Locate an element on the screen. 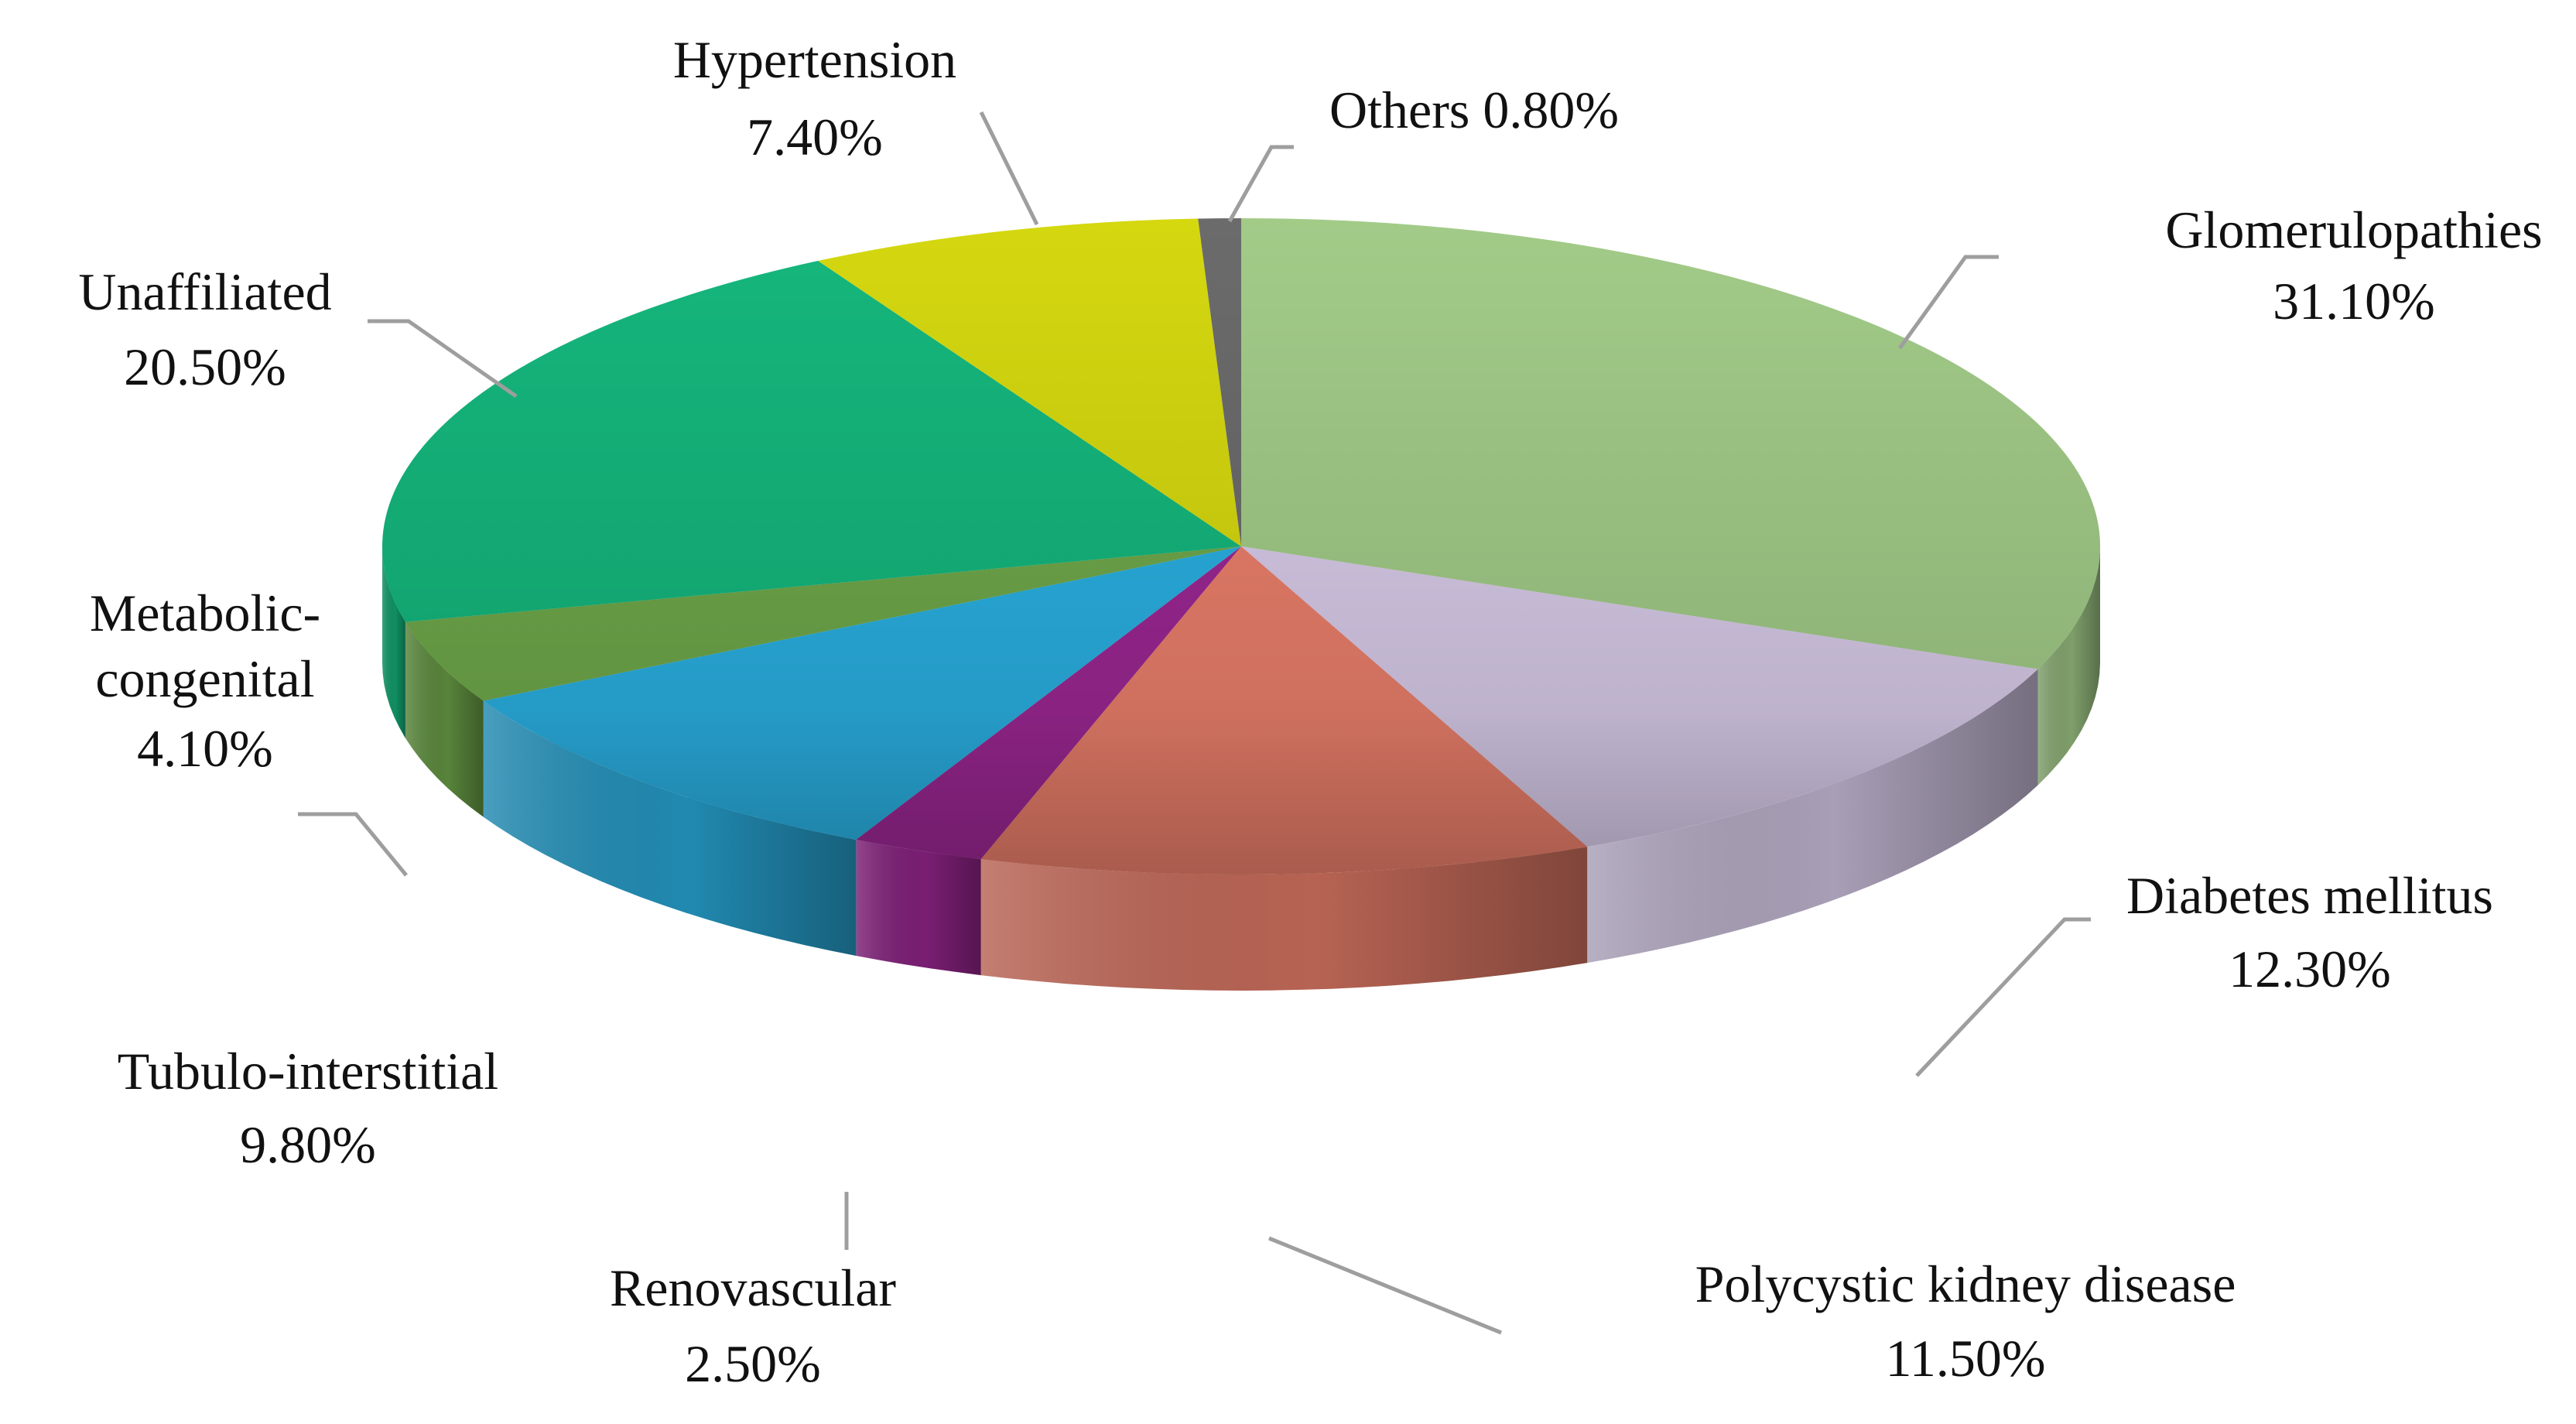 Image resolution: width=2576 pixels, height=1424 pixels. category-label-renovascular: Renovascular is located at coordinates (753, 1287).